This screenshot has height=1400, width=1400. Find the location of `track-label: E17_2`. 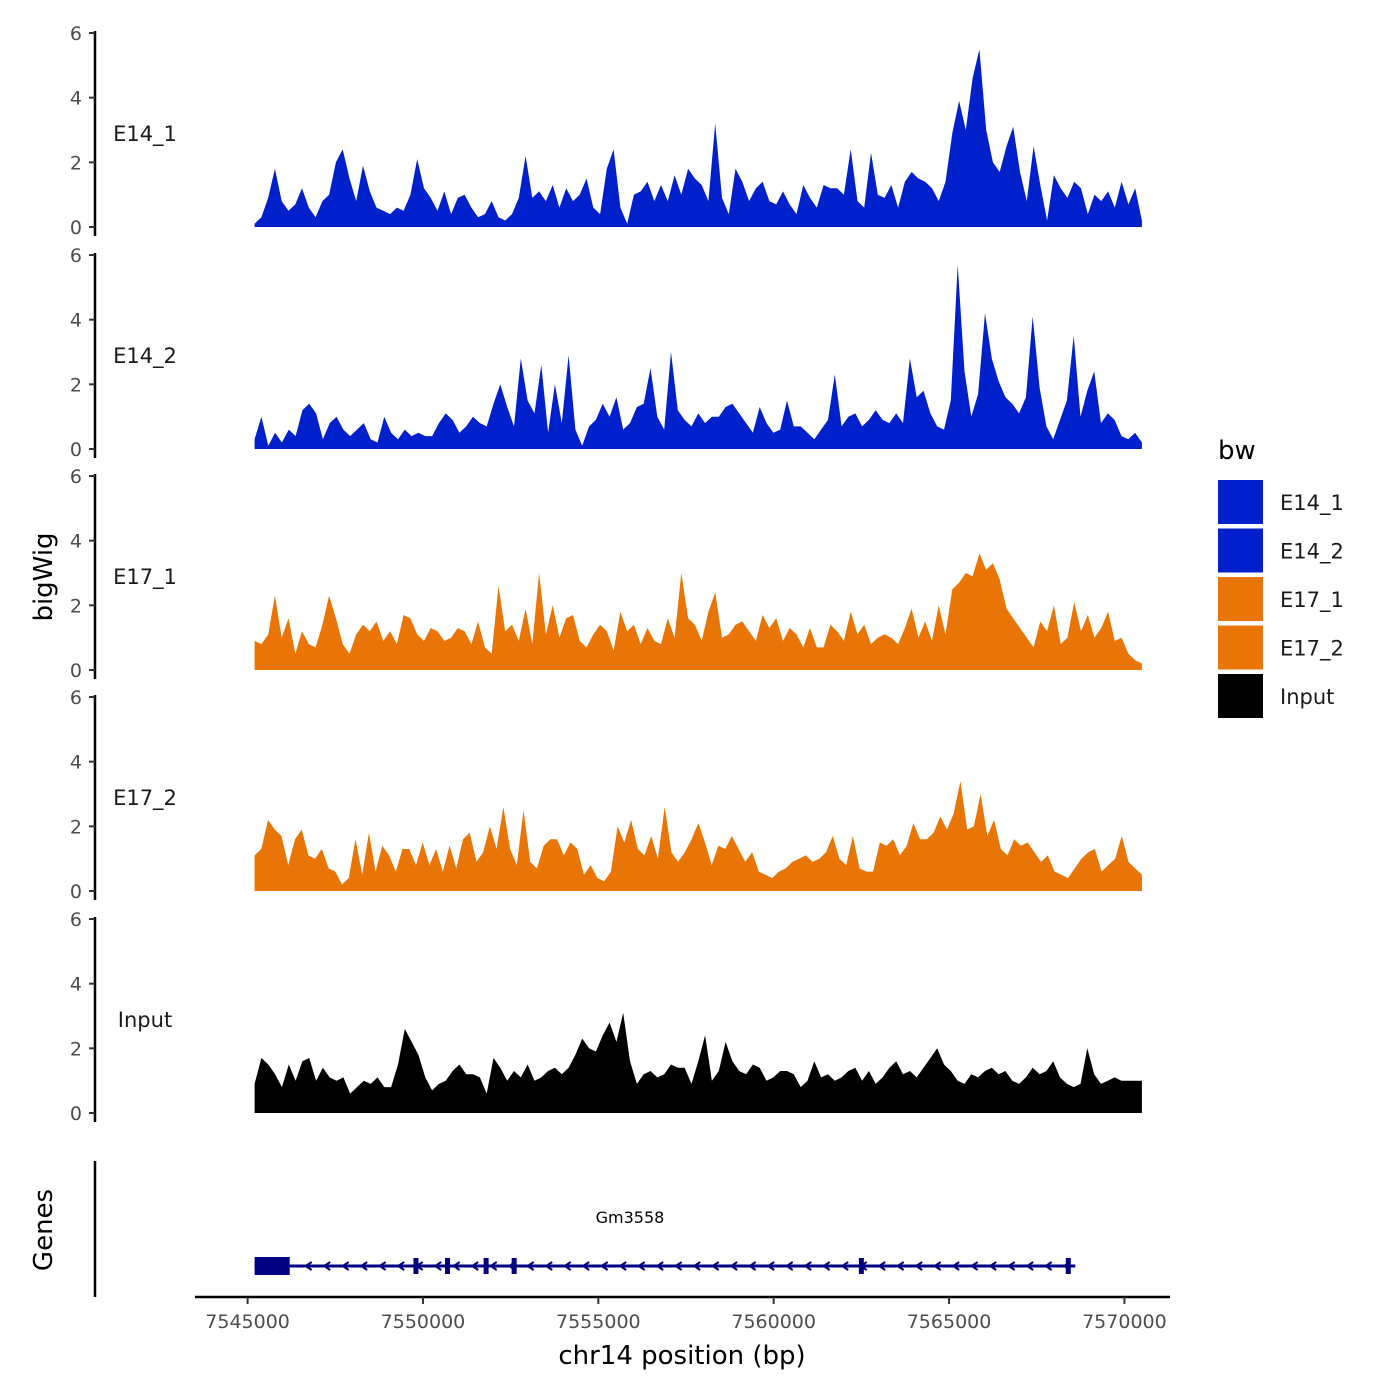

track-label: E17_2 is located at coordinates (145, 798).